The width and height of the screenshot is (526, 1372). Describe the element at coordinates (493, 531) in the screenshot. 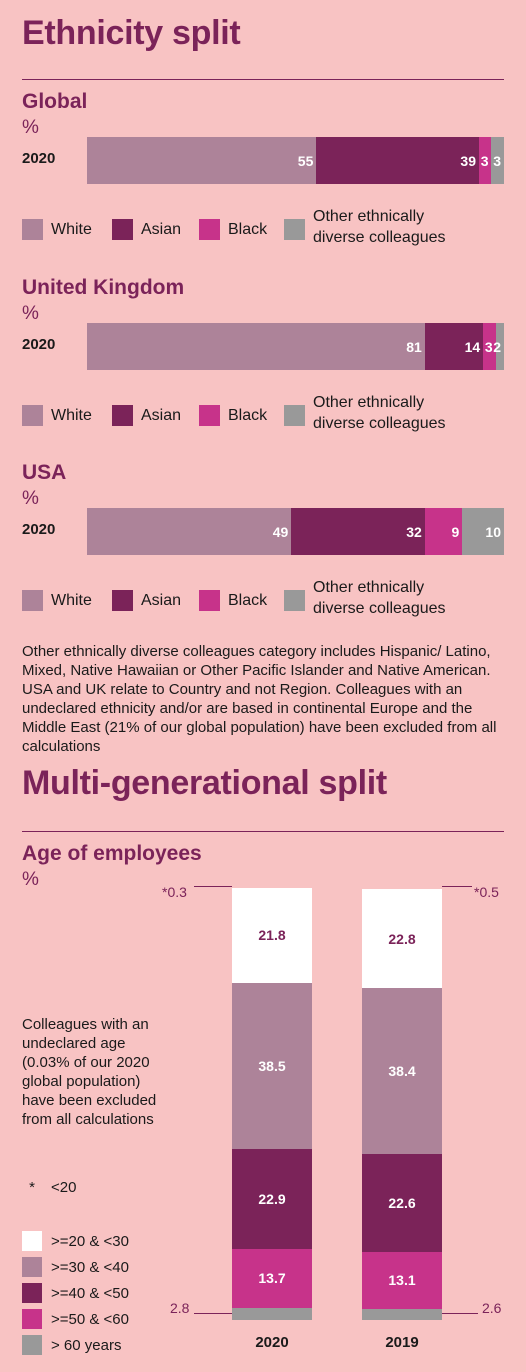

I see `data-label: 10` at that location.